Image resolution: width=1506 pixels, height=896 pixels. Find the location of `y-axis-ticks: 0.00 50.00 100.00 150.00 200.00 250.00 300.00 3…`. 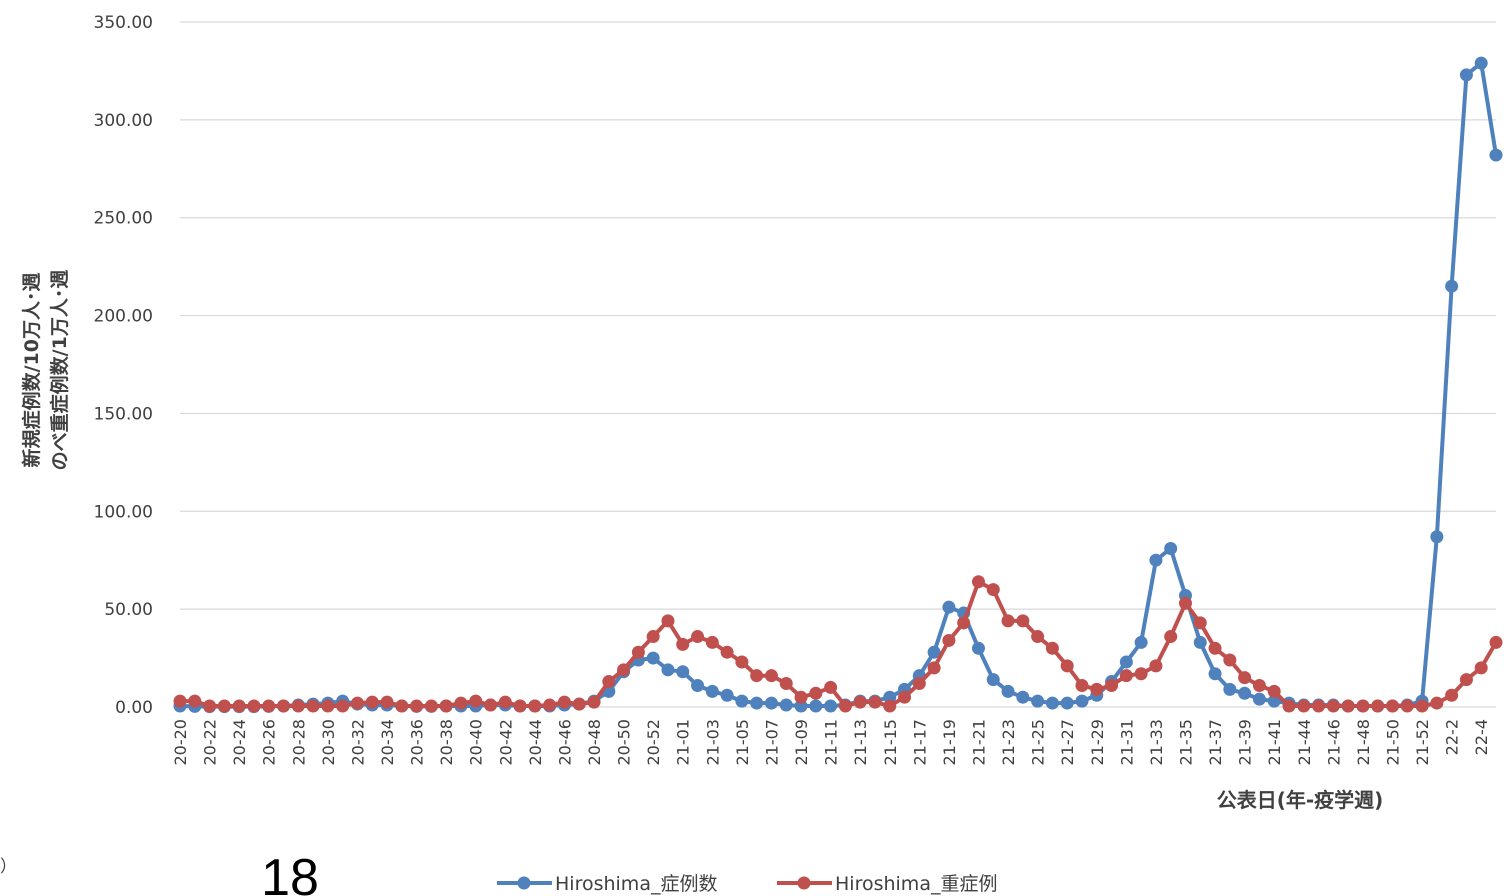

y-axis-ticks: 0.00 50.00 100.00 150.00 200.00 250.00 300.00 3… is located at coordinates (123, 365).